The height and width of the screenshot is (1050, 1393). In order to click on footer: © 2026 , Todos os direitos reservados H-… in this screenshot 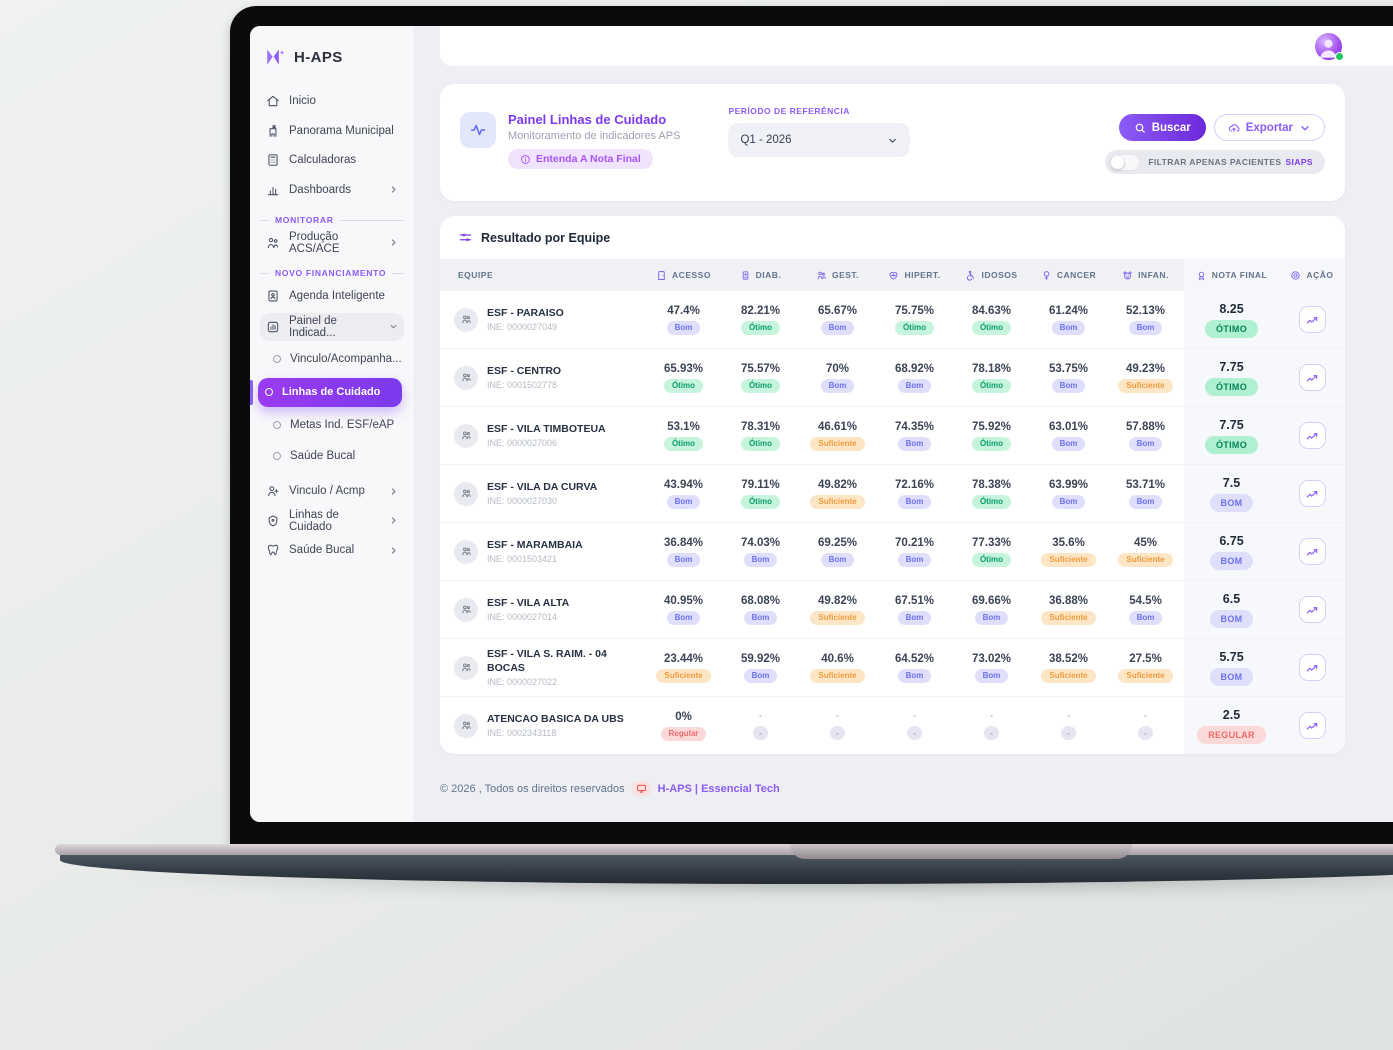, I will do `click(916, 788)`.